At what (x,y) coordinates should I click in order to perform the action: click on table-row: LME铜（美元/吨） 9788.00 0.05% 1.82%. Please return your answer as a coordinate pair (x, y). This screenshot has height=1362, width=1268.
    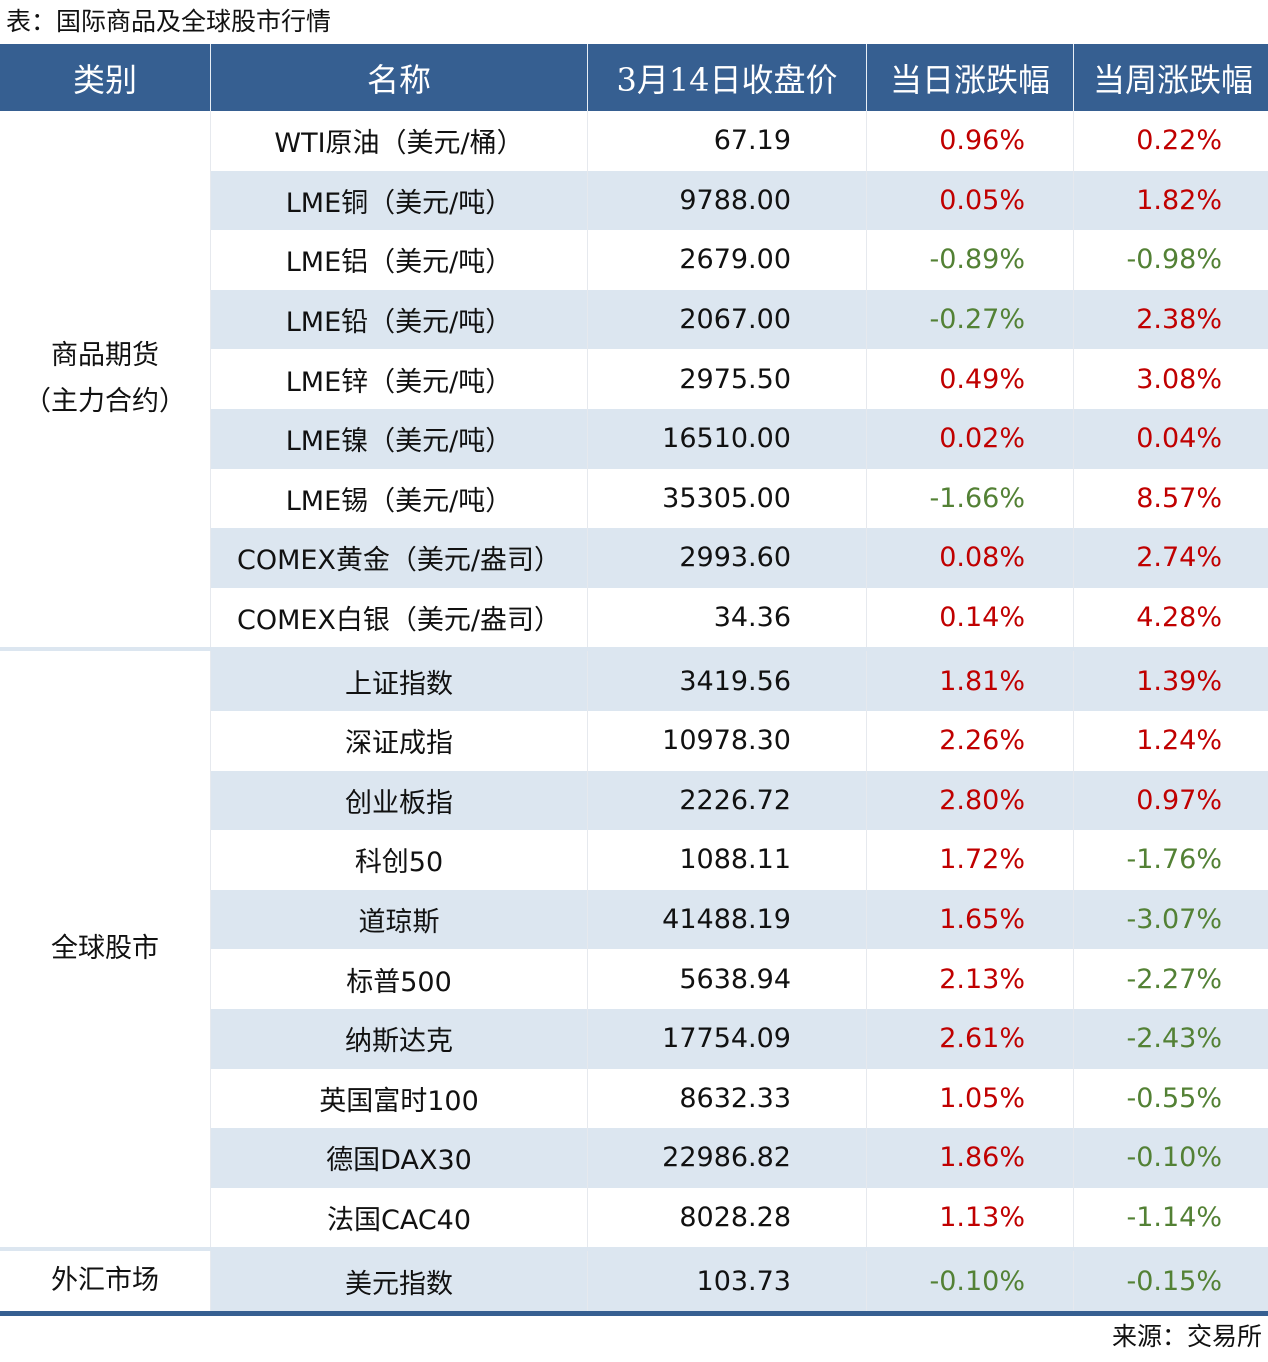
    Looking at the image, I should click on (634, 200).